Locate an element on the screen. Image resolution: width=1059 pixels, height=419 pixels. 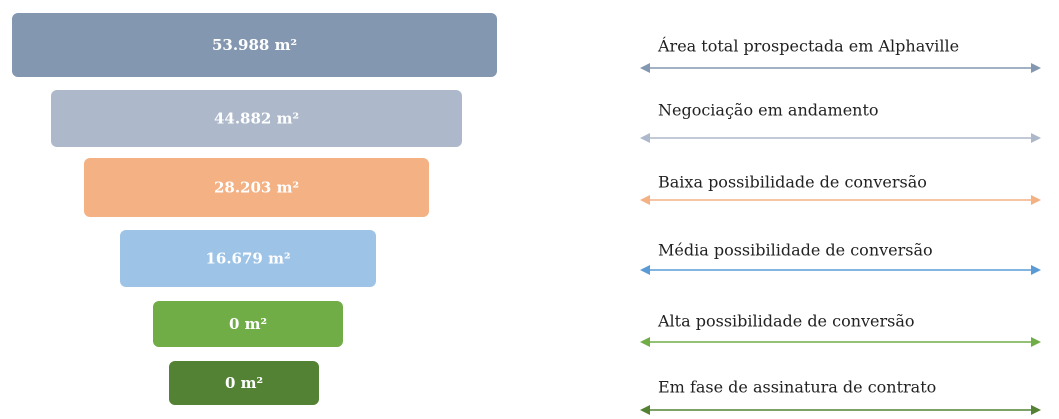
category-label: Área total prospectada em Alphaville is located at coordinates (808, 46).